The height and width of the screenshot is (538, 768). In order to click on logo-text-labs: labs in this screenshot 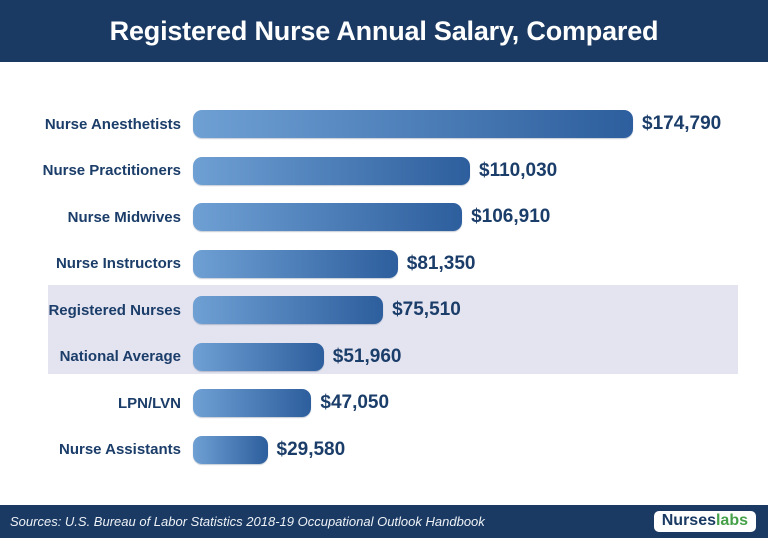, I will do `click(731, 520)`.